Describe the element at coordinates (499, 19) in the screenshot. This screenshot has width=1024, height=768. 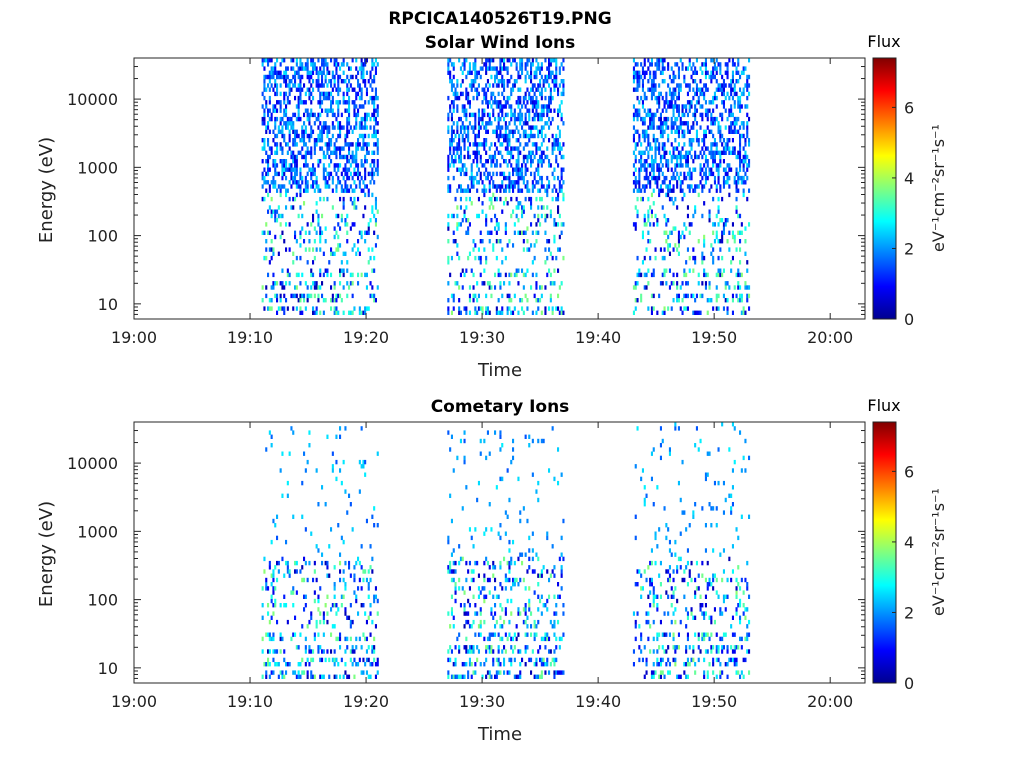
I see `figure-title: RPCICA140526T19.PNG` at that location.